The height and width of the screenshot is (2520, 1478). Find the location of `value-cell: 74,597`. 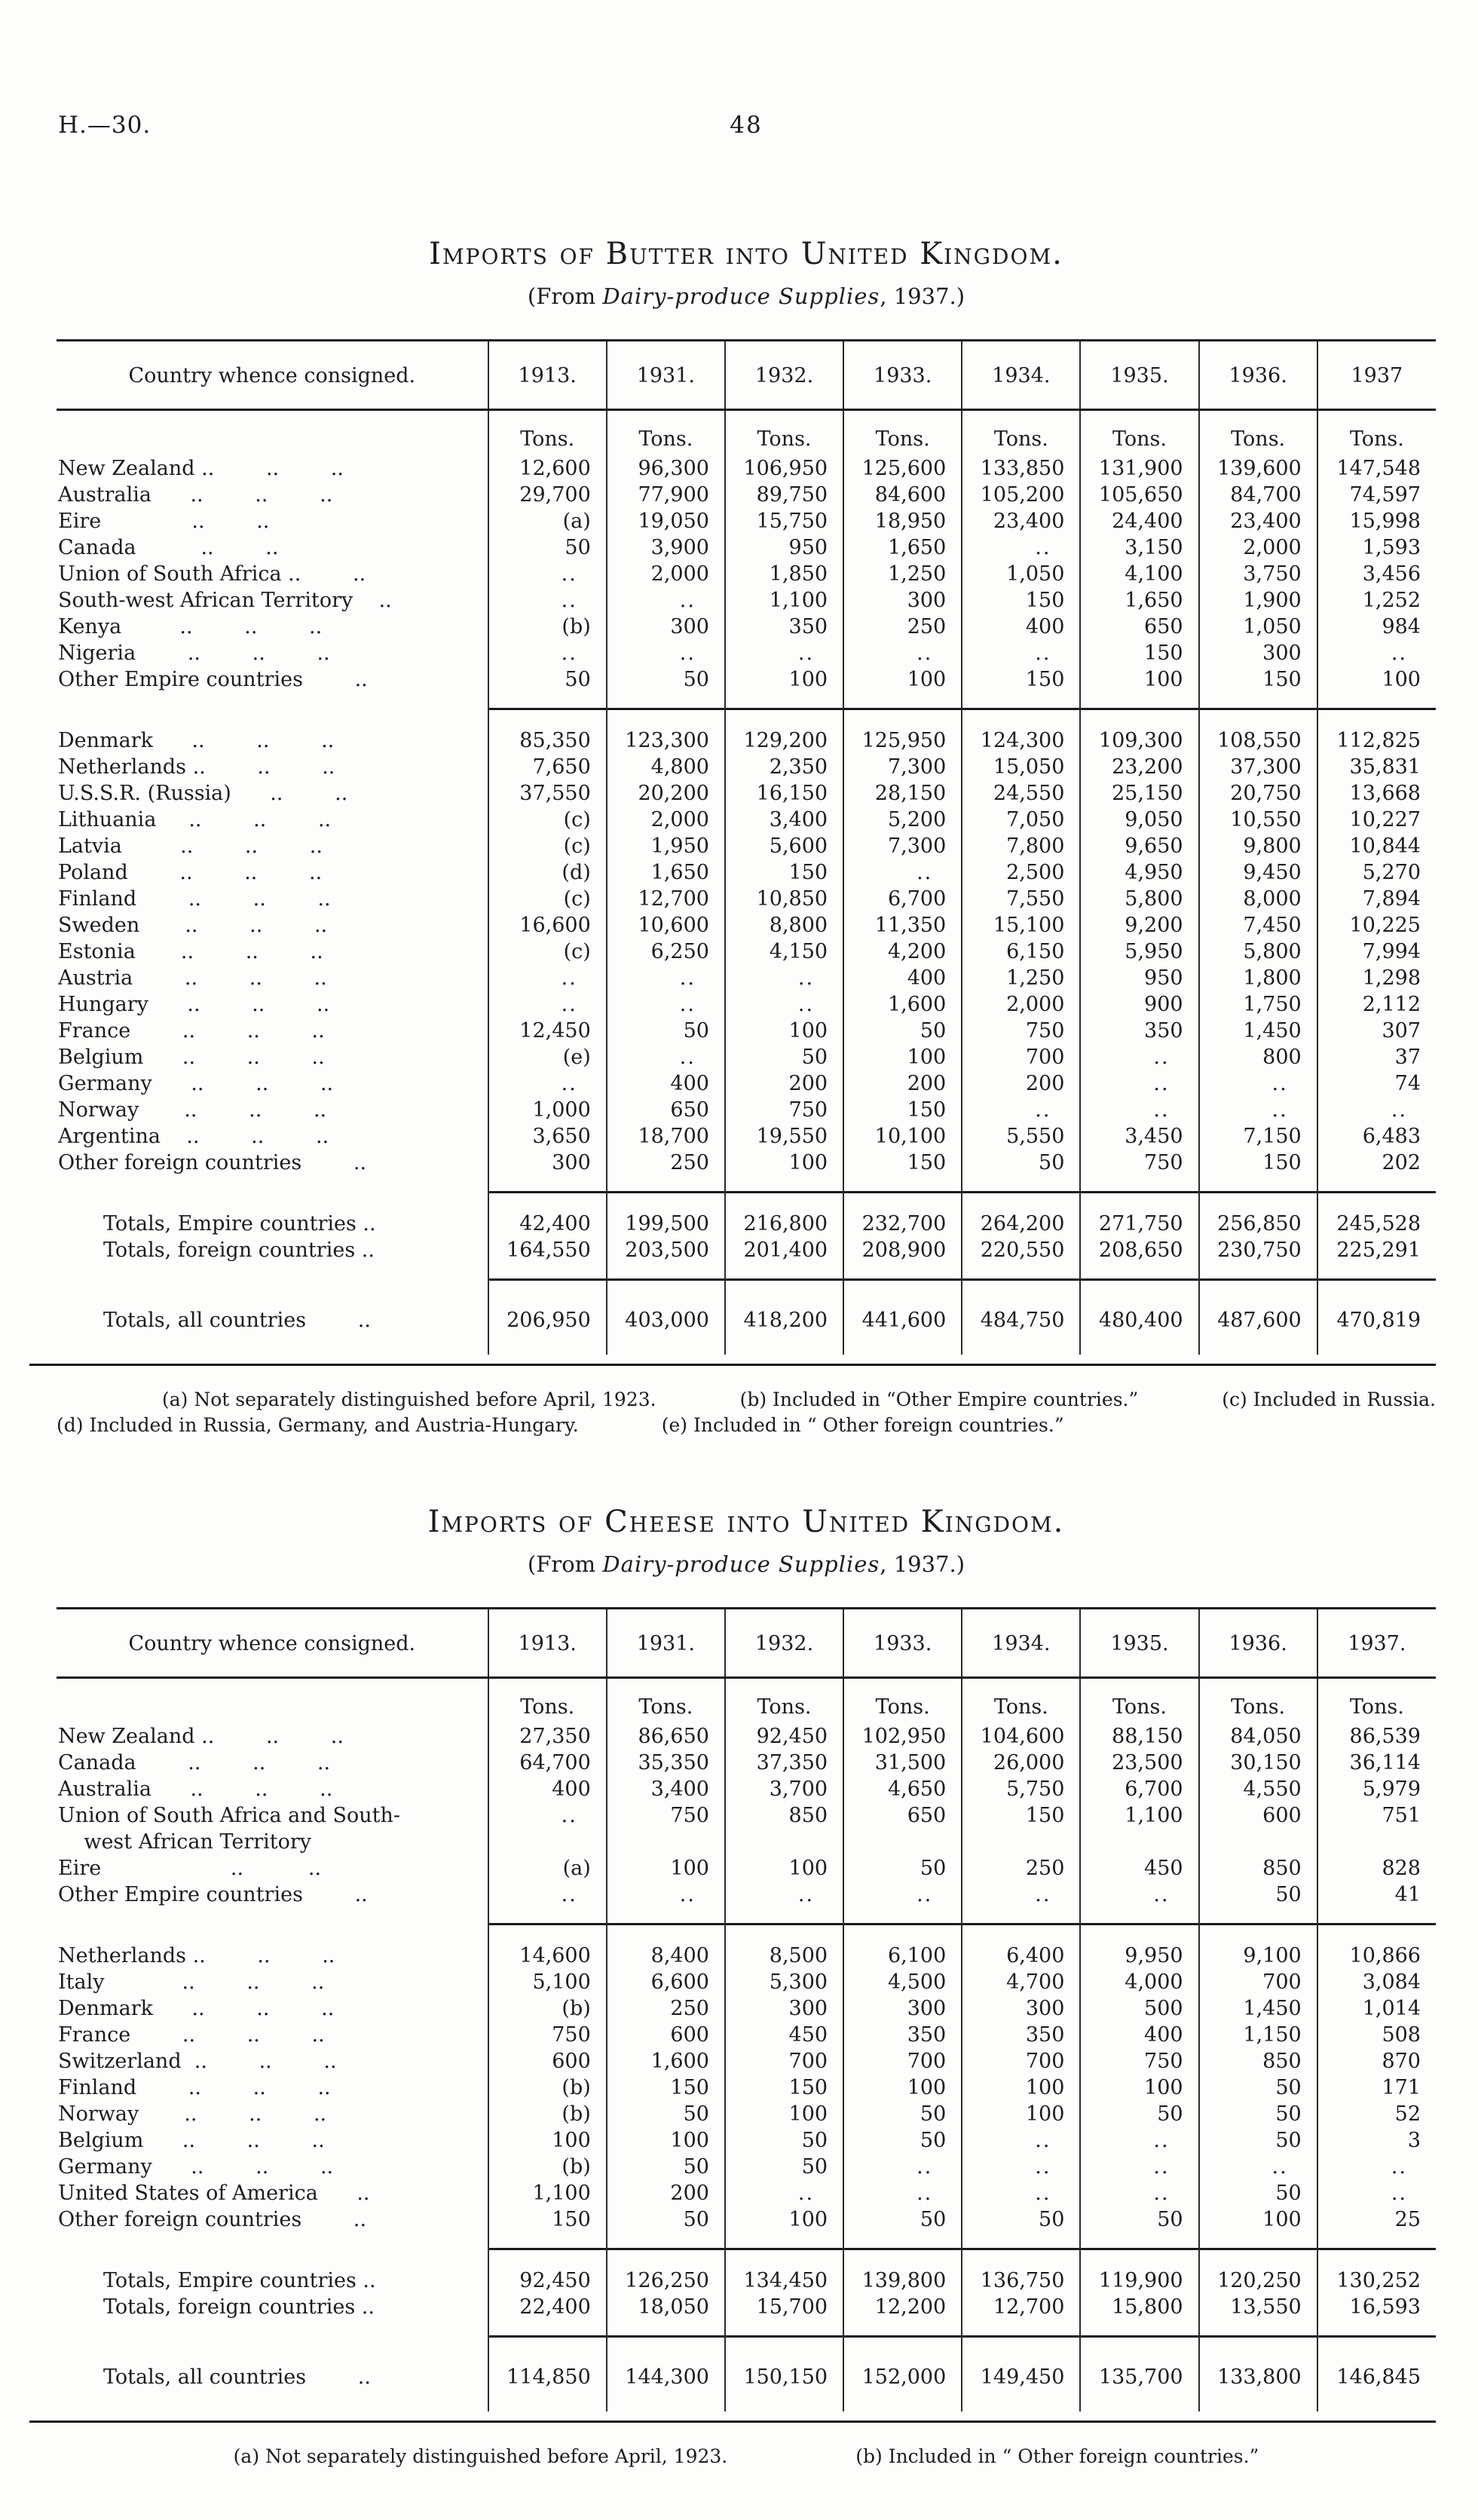

value-cell: 74,597 is located at coordinates (1376, 495).